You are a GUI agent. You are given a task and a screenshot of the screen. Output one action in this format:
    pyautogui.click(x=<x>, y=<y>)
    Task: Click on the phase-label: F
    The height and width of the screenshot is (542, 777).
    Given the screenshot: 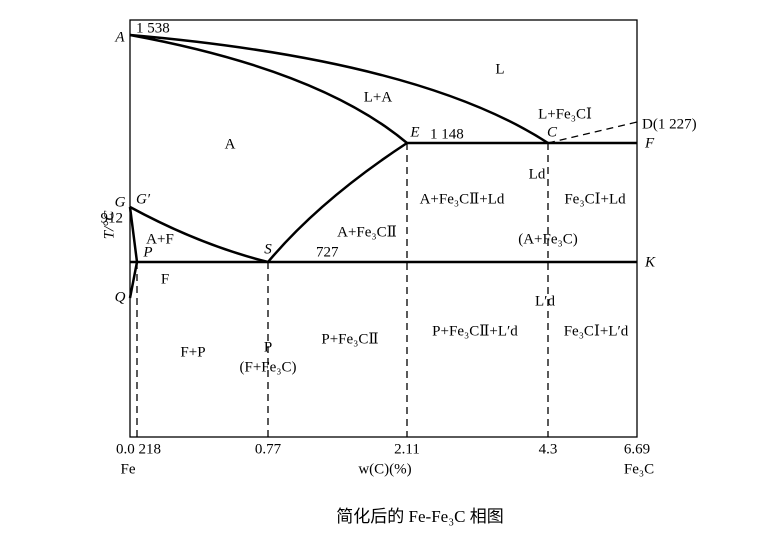 What is the action you would take?
    pyautogui.click(x=165, y=279)
    